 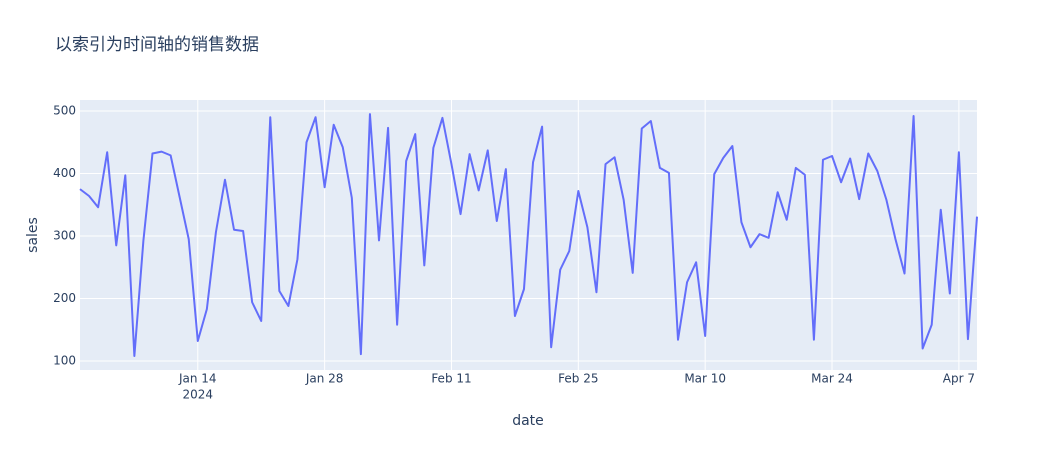 I want to click on x-tick-label: Mar 24, so click(x=832, y=379).